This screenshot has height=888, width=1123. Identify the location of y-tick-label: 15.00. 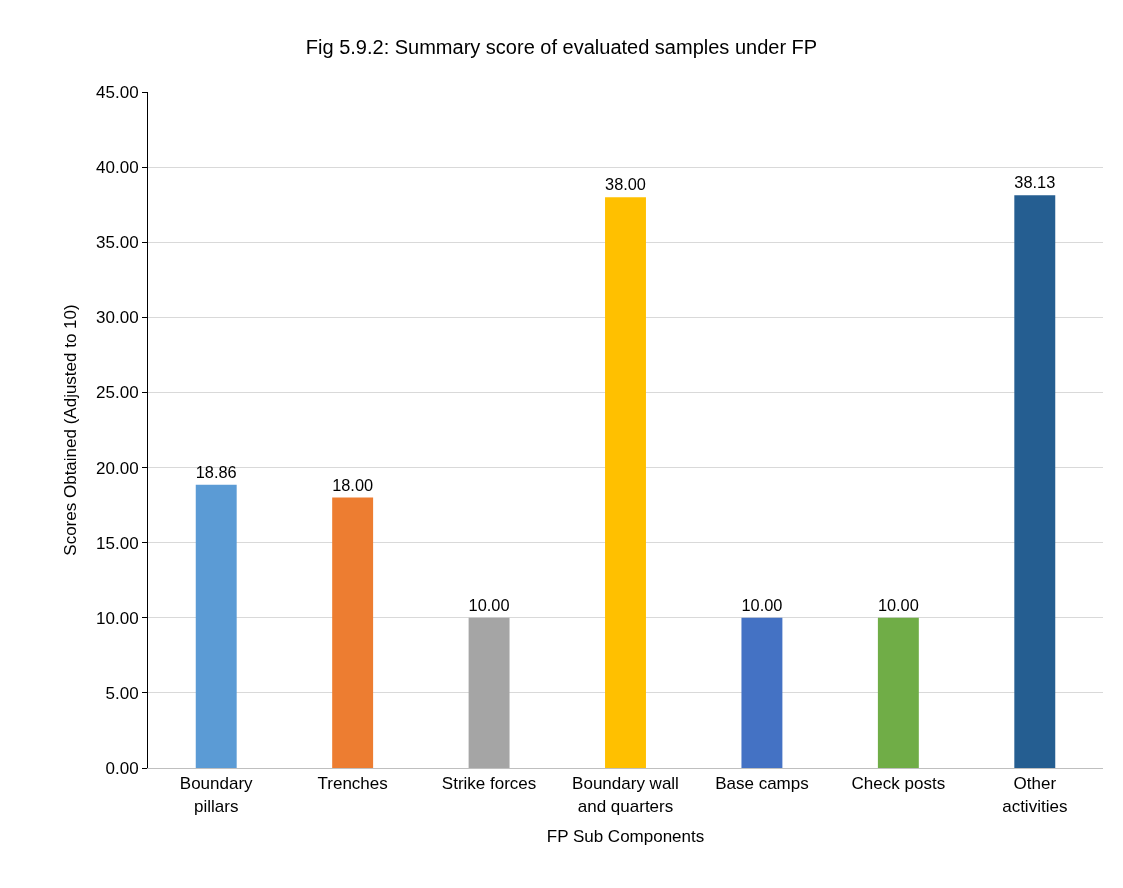
(117, 543).